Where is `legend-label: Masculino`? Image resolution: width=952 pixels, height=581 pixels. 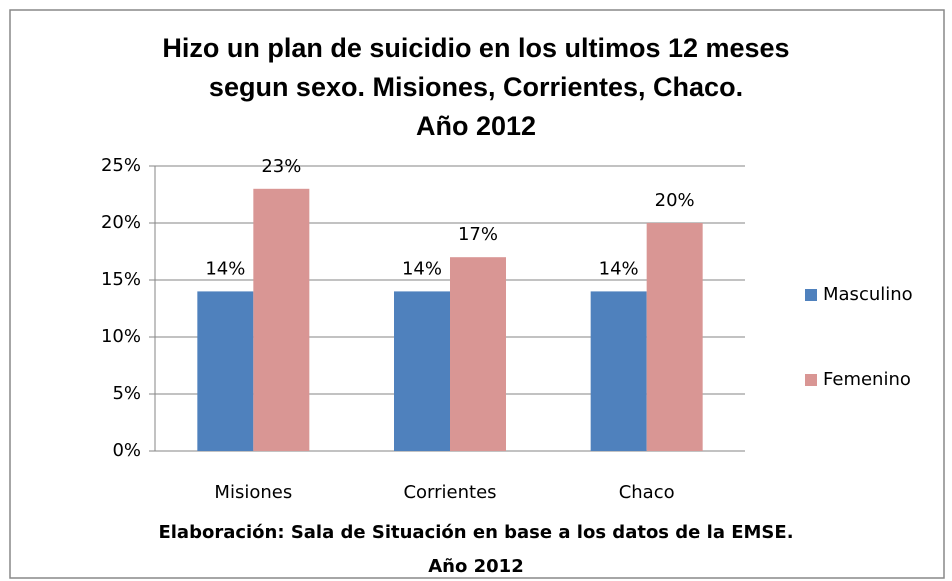
legend-label: Masculino is located at coordinates (868, 294).